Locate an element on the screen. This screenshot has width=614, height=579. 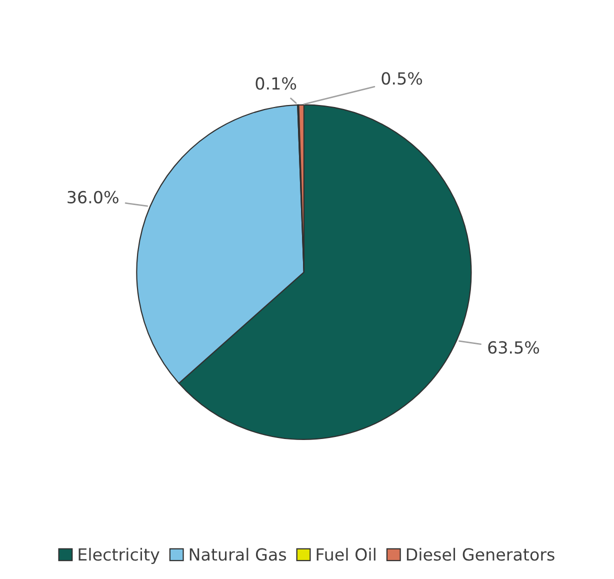
legend-label: Fuel Oil is located at coordinates (346, 554).